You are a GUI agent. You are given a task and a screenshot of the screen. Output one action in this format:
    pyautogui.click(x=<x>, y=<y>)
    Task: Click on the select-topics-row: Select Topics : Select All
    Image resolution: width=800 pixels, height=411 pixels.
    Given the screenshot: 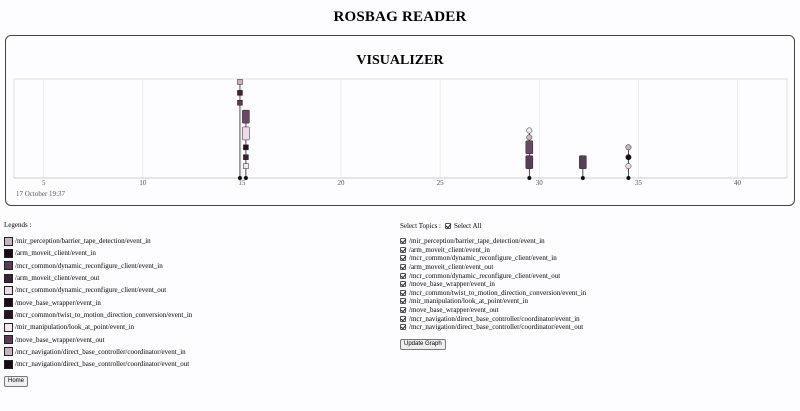 What is the action you would take?
    pyautogui.click(x=493, y=226)
    